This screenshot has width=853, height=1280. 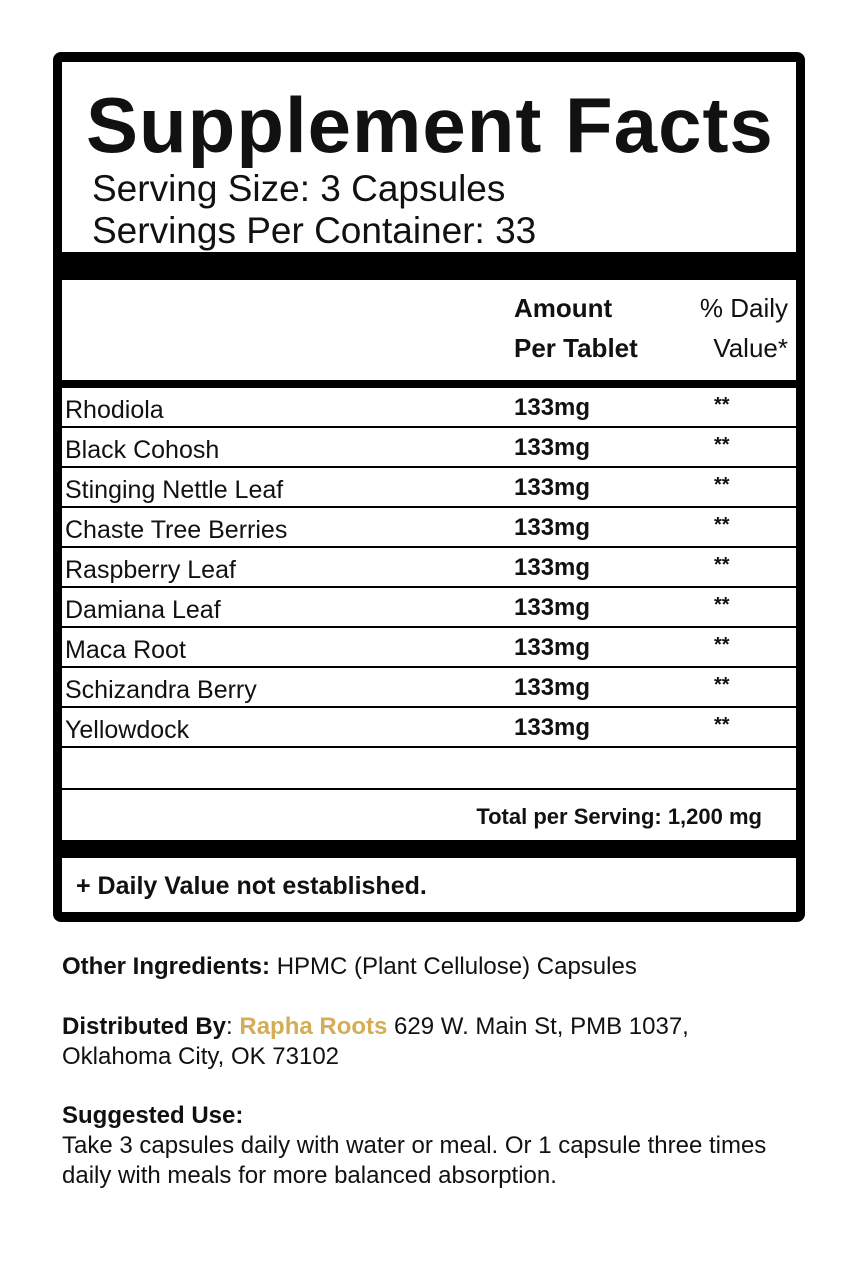 What do you see at coordinates (125, 650) in the screenshot?
I see `ingredient-name: Maca Root` at bounding box center [125, 650].